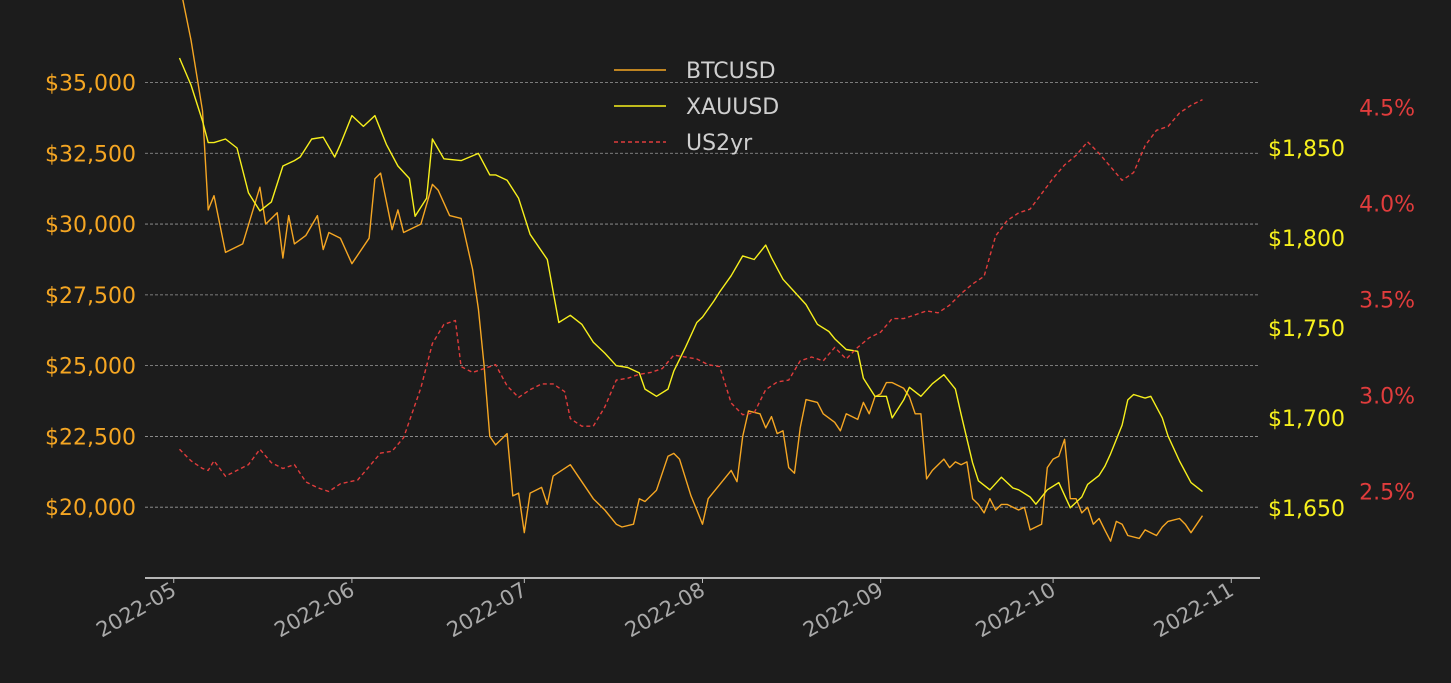  What do you see at coordinates (90, 83) in the screenshot?
I see `left-tick-label: $35,000` at bounding box center [90, 83].